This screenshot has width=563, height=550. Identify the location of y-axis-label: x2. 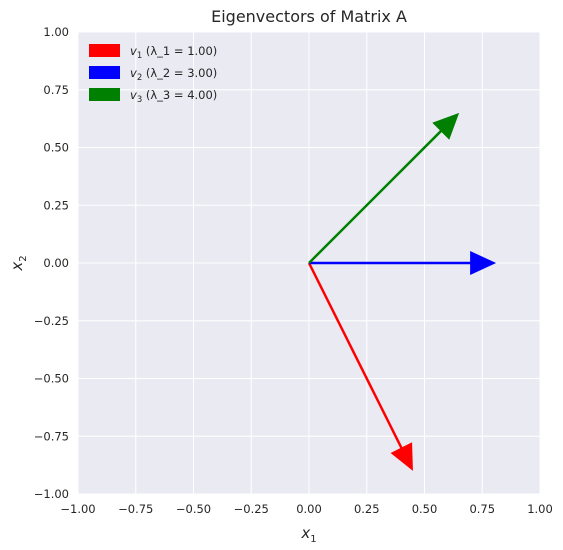
(18, 263).